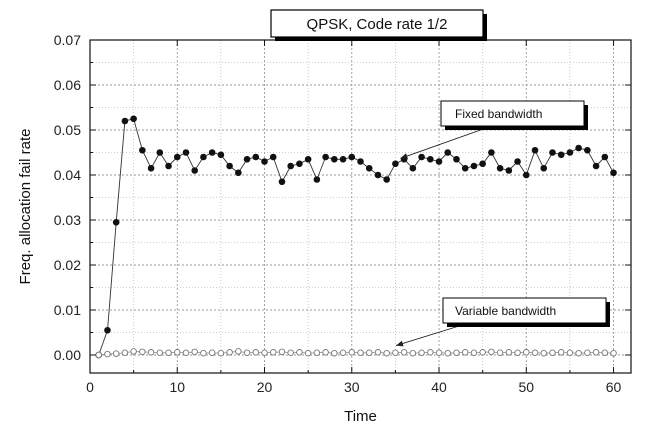  What do you see at coordinates (67, 310) in the screenshot?
I see `y-tick-label: 0.01` at bounding box center [67, 310].